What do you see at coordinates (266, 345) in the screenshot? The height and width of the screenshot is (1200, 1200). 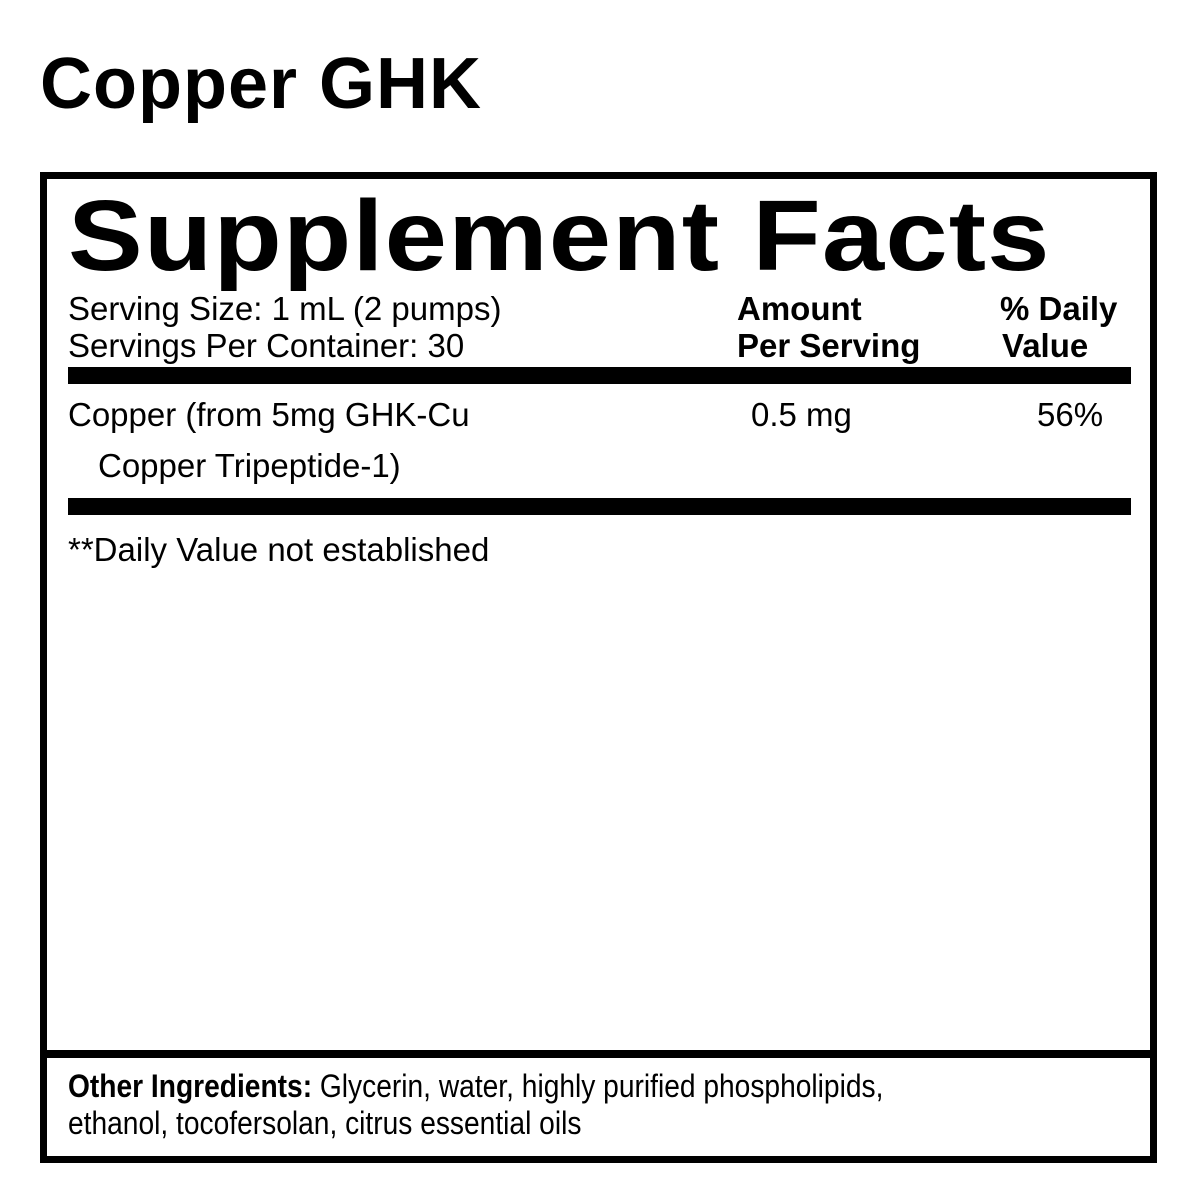 I see `servings-per-container: Servings Per Container: 30` at bounding box center [266, 345].